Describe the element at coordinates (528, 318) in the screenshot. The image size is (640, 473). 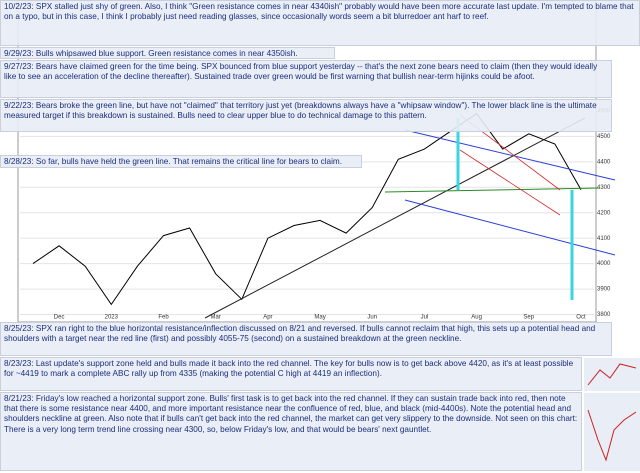
I see `x-tick-label: Sep` at that location.